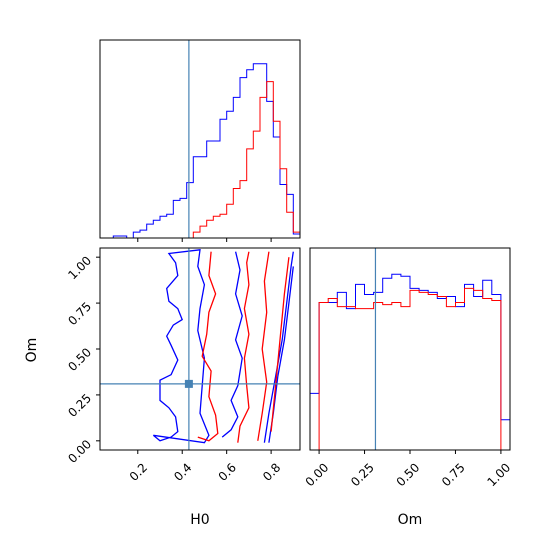  I want to click on x-axis-label-om: Om, so click(410, 520).